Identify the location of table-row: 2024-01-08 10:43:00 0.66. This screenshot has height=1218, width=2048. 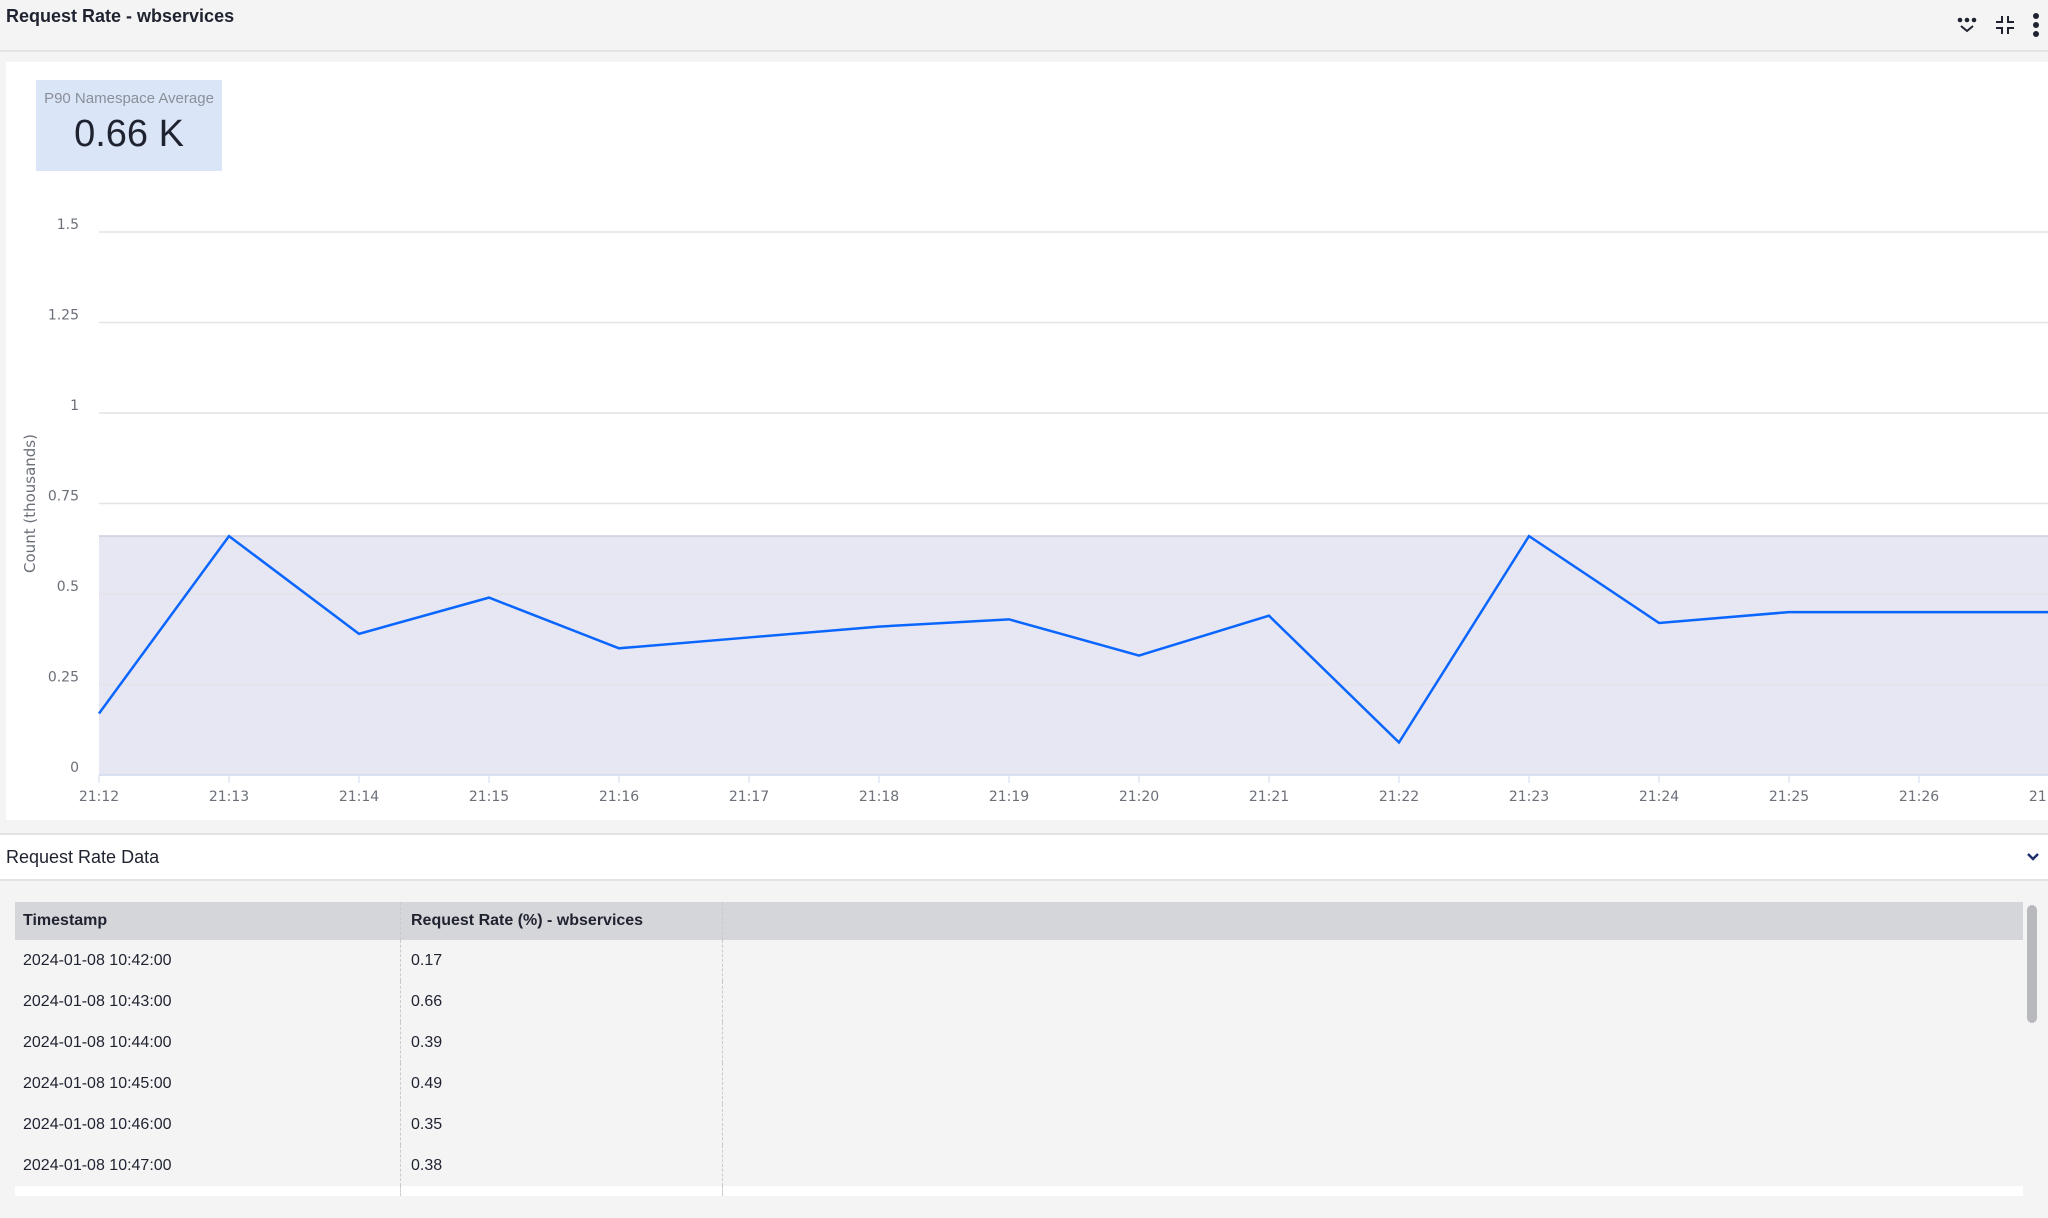
(1019, 1001).